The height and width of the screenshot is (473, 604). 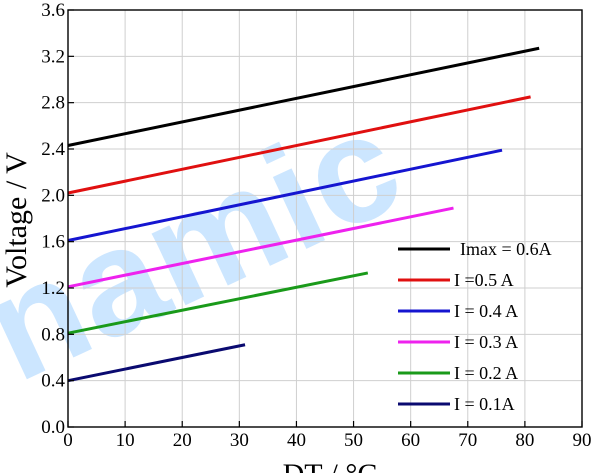 I want to click on y-tick-label: 0.8, so click(x=53, y=334).